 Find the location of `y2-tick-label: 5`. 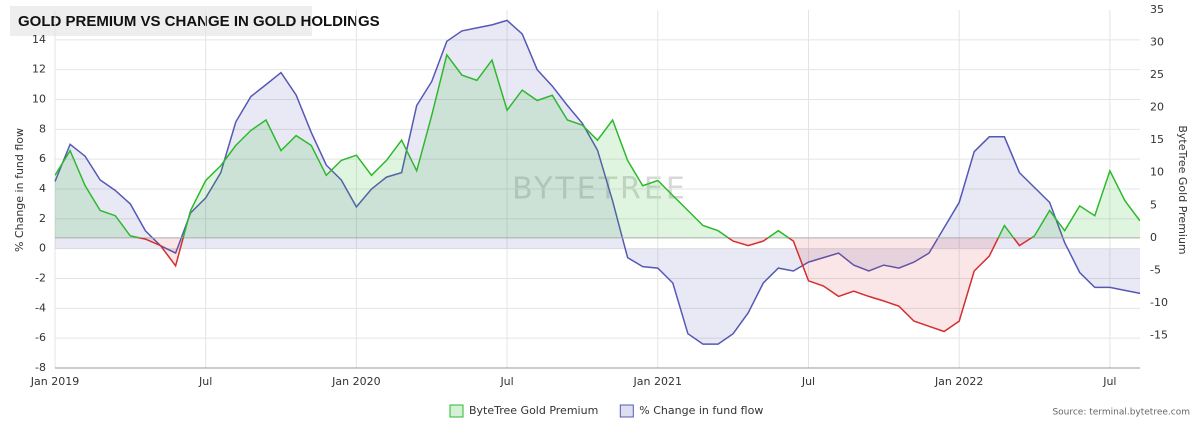

y2-tick-label: 5 is located at coordinates (1153, 204).